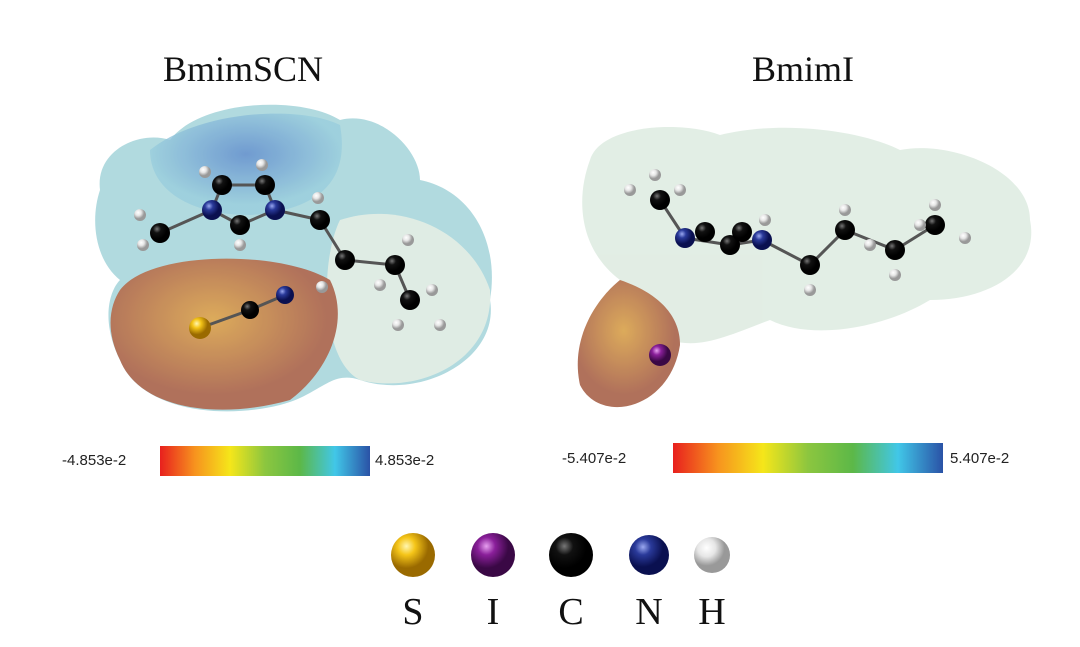 The height and width of the screenshot is (647, 1080). What do you see at coordinates (594, 458) in the screenshot?
I see `bmimi-colorbar-min: -5.407e-2` at bounding box center [594, 458].